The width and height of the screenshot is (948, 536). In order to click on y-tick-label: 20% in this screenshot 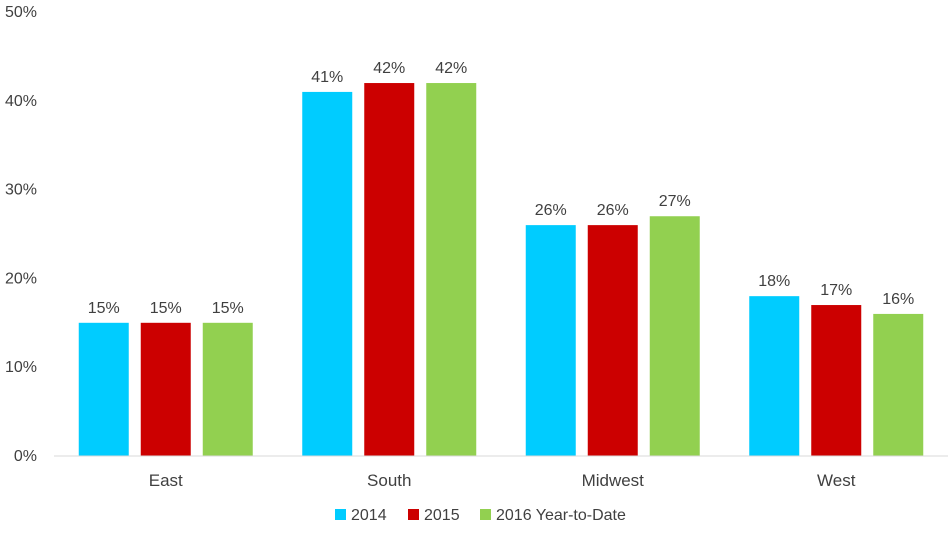, I will do `click(21, 278)`.